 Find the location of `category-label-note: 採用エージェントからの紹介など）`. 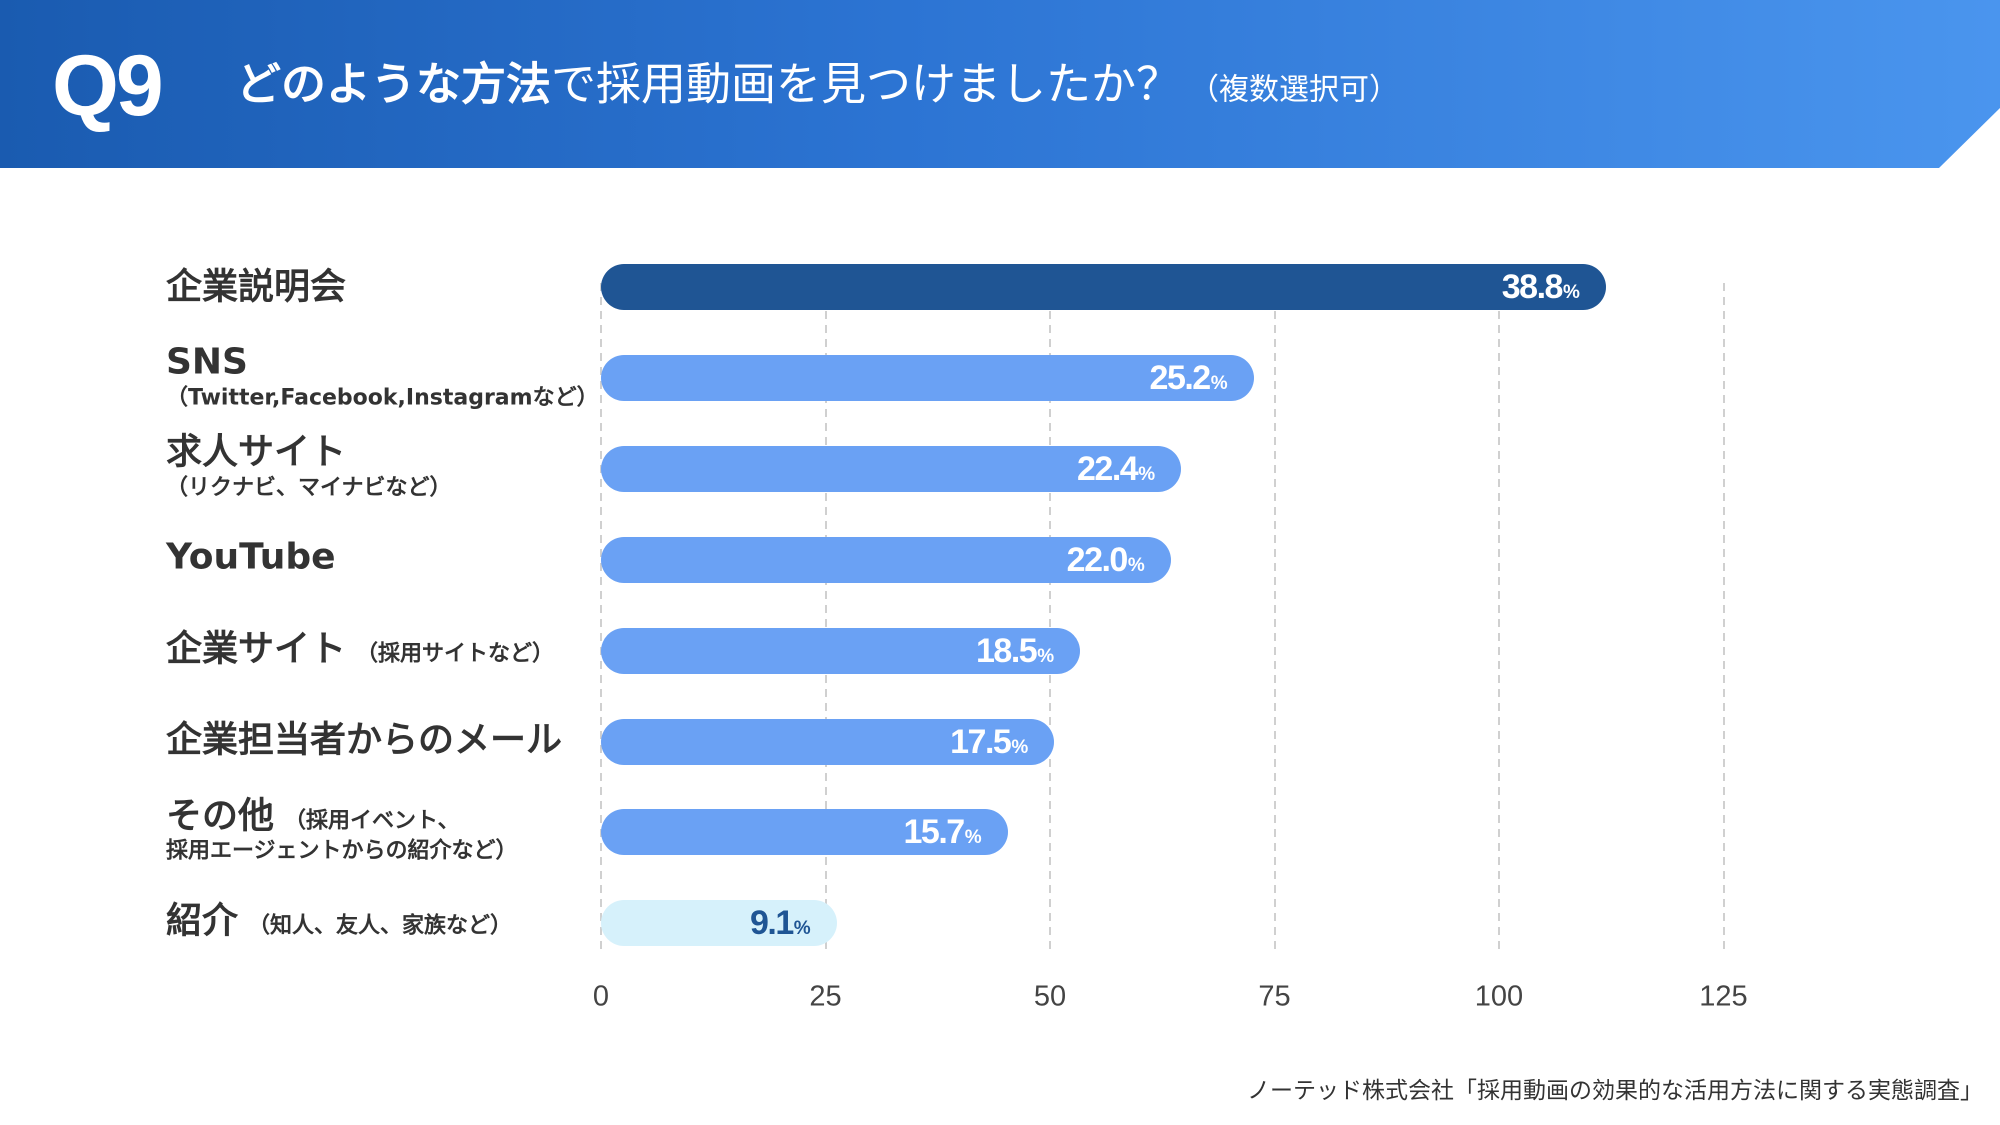

category-label-note: 採用エージェントからの紹介など） is located at coordinates (342, 851).